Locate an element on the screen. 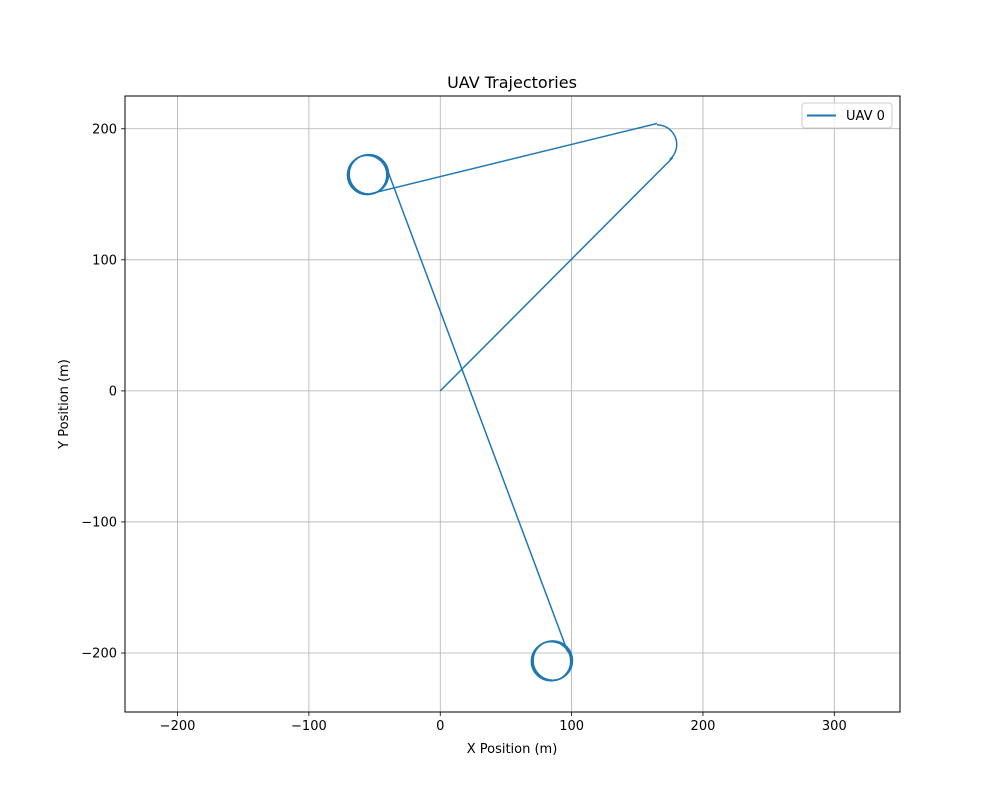 This screenshot has width=1000, height=800. x-tick-label: −100 is located at coordinates (309, 726).